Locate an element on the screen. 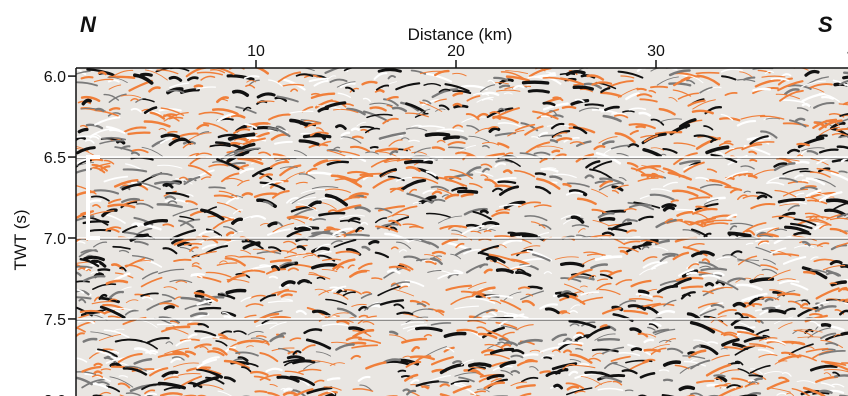 The height and width of the screenshot is (396, 848). compass-north: N is located at coordinates (88, 24).